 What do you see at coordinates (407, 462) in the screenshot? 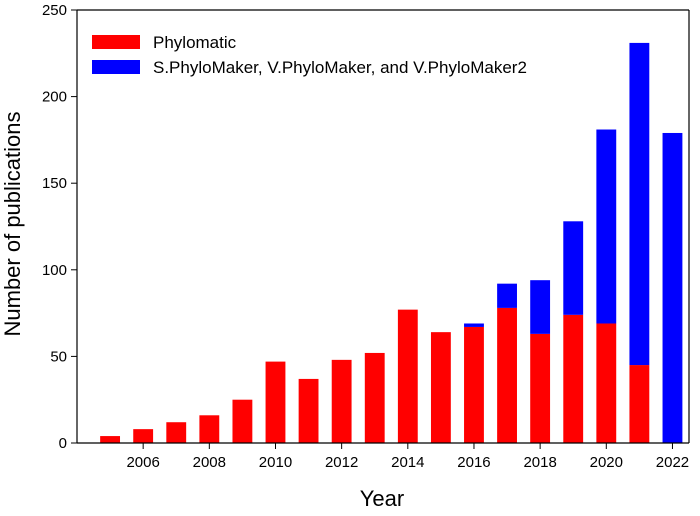
I see `x-tick-label-2014: 2014` at bounding box center [407, 462].